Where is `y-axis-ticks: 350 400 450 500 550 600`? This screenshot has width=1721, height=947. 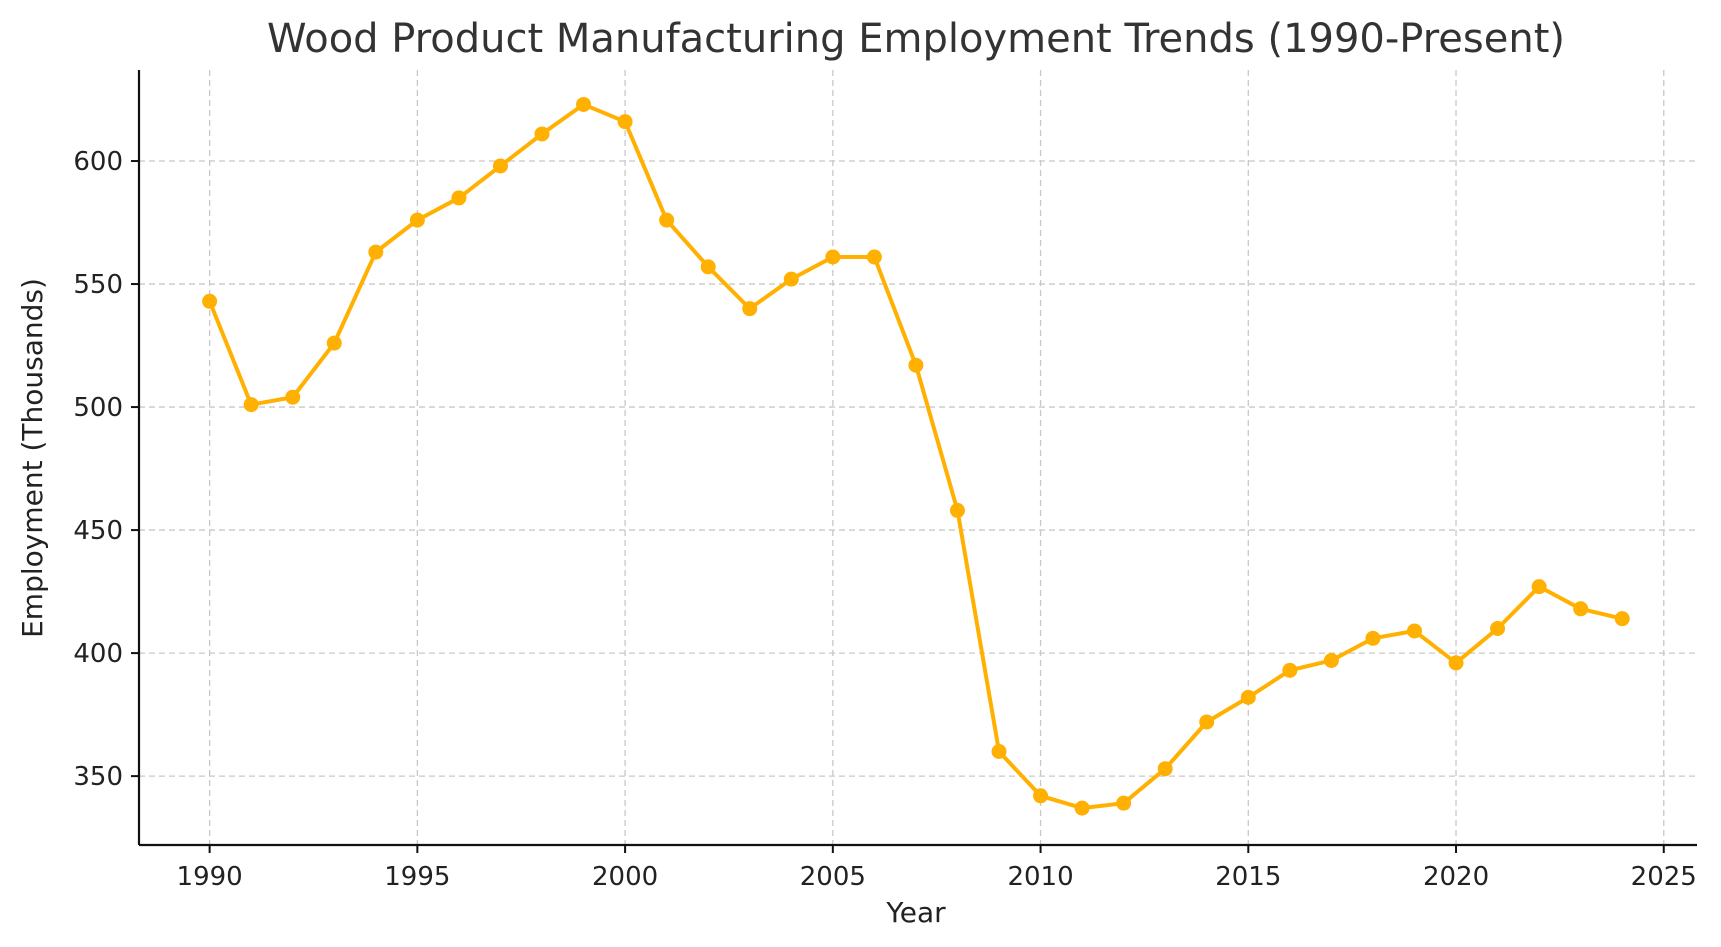 y-axis-ticks: 350 400 450 500 550 600 is located at coordinates (106, 469).